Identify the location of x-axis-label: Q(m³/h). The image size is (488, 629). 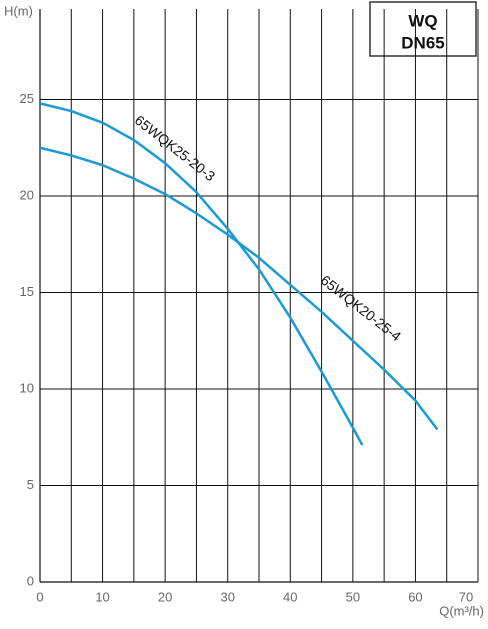
(461, 610).